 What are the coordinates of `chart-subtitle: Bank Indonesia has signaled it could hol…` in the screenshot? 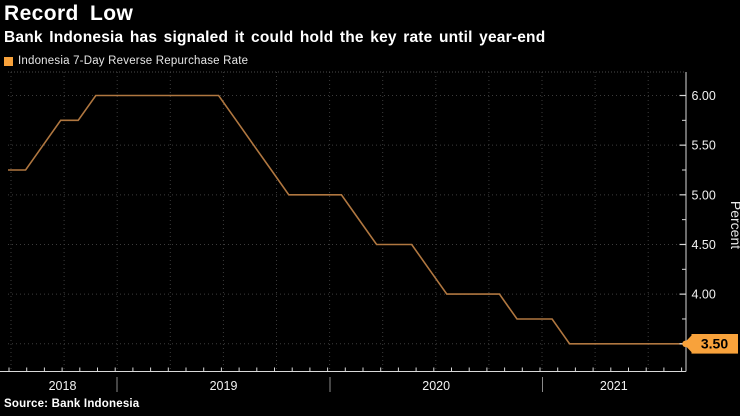 It's located at (275, 37).